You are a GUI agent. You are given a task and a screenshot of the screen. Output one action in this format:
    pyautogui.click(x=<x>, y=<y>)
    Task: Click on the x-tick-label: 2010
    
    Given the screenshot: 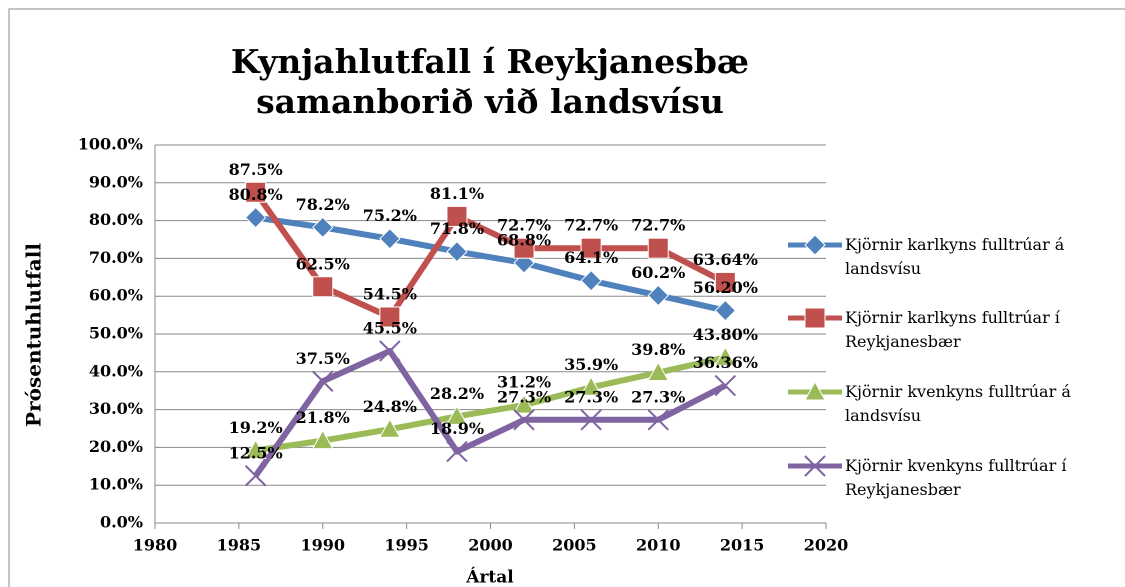 What is the action you would take?
    pyautogui.click(x=658, y=545)
    